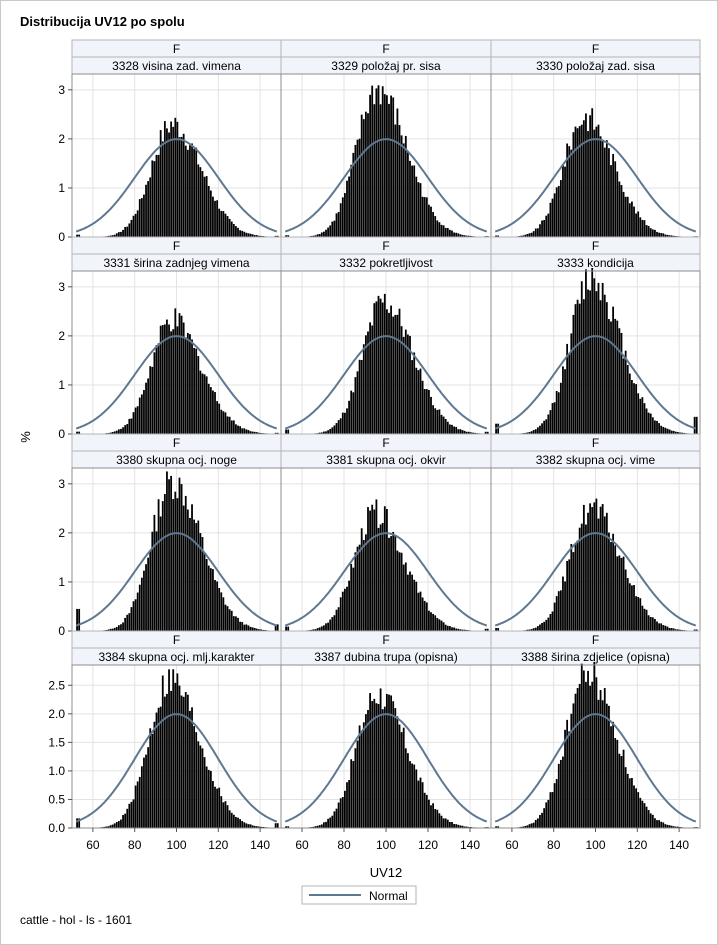 The height and width of the screenshot is (945, 718). Describe the element at coordinates (388, 896) in the screenshot. I see `legend-normal-label: Normal` at that location.